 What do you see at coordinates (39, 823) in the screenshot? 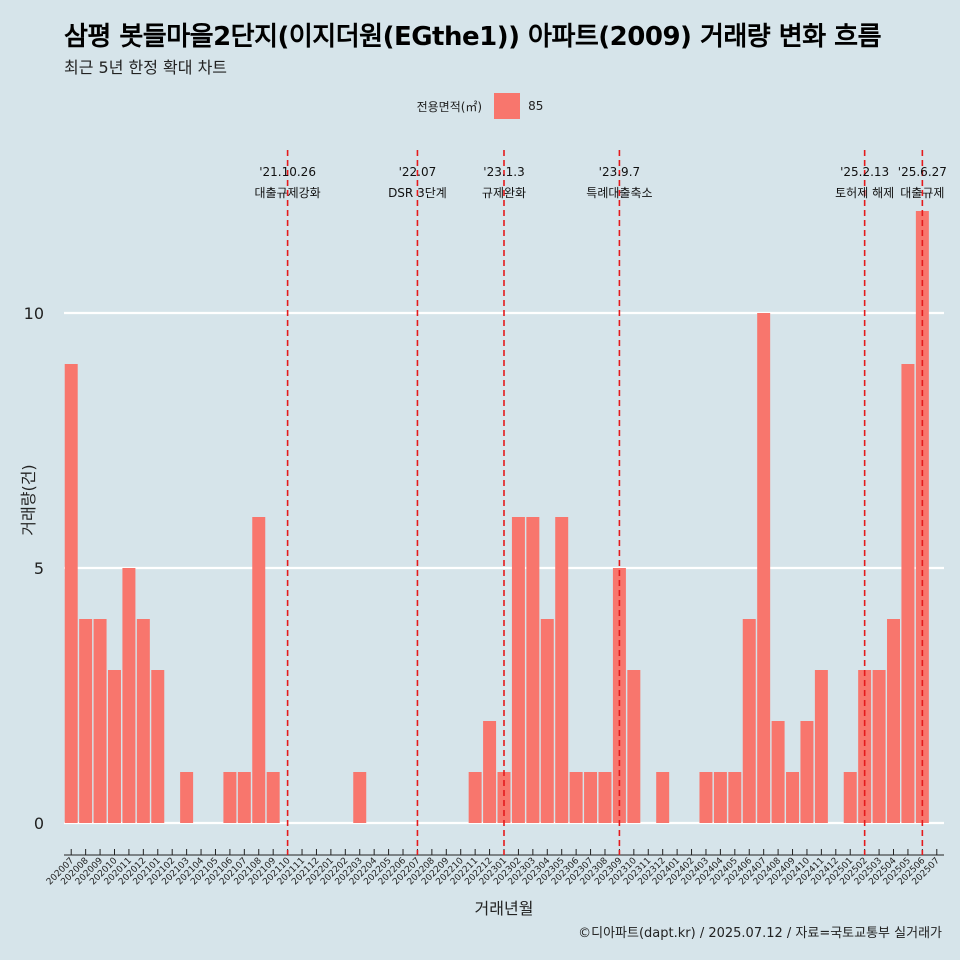
I see `y-tick-label: 0` at bounding box center [39, 823].